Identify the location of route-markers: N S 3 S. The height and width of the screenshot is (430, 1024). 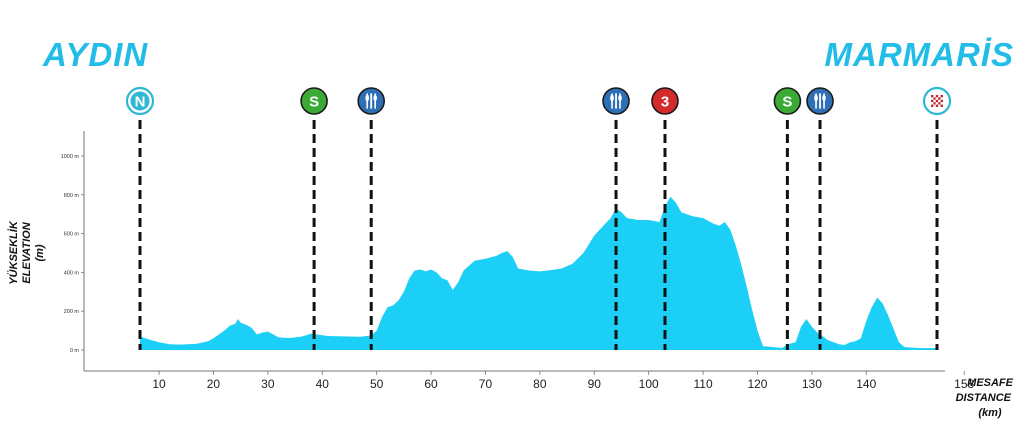
(538, 101).